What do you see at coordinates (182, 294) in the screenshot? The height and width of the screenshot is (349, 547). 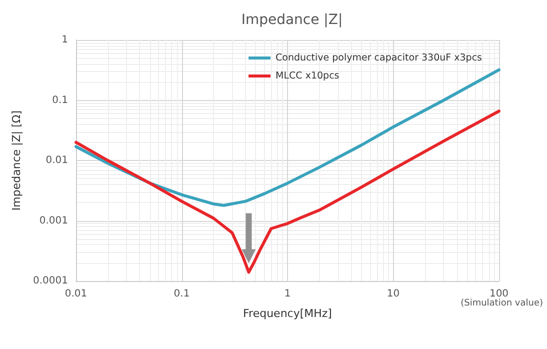 I see `x-tick-label: 0.1` at bounding box center [182, 294].